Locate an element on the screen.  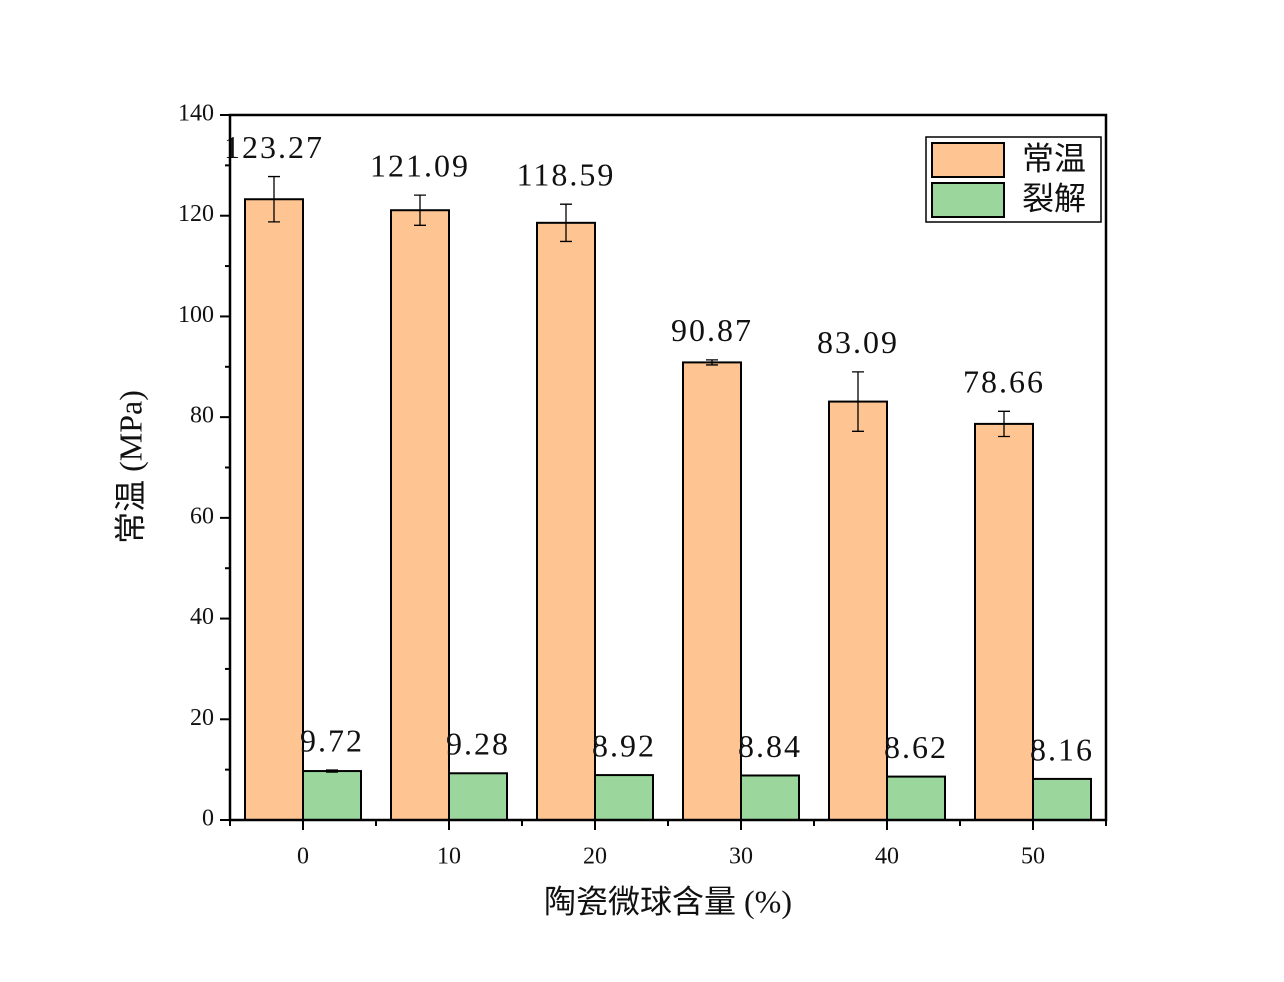
value-label: 78.66 is located at coordinates (1004, 382).